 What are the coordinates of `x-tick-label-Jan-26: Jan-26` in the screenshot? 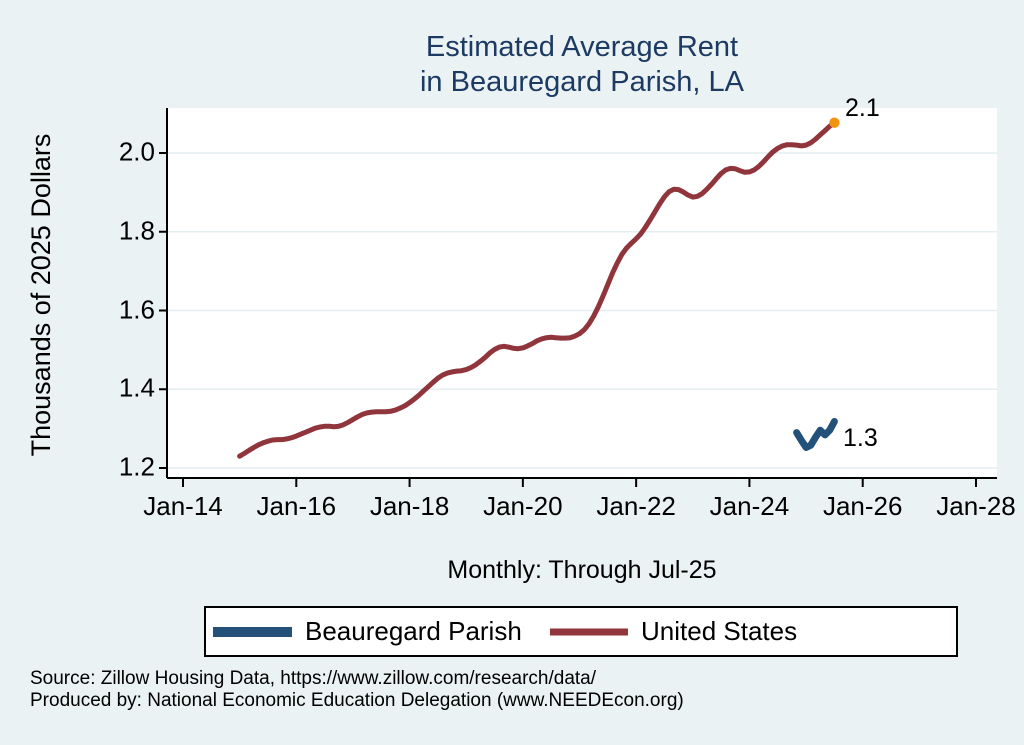 It's located at (862, 506).